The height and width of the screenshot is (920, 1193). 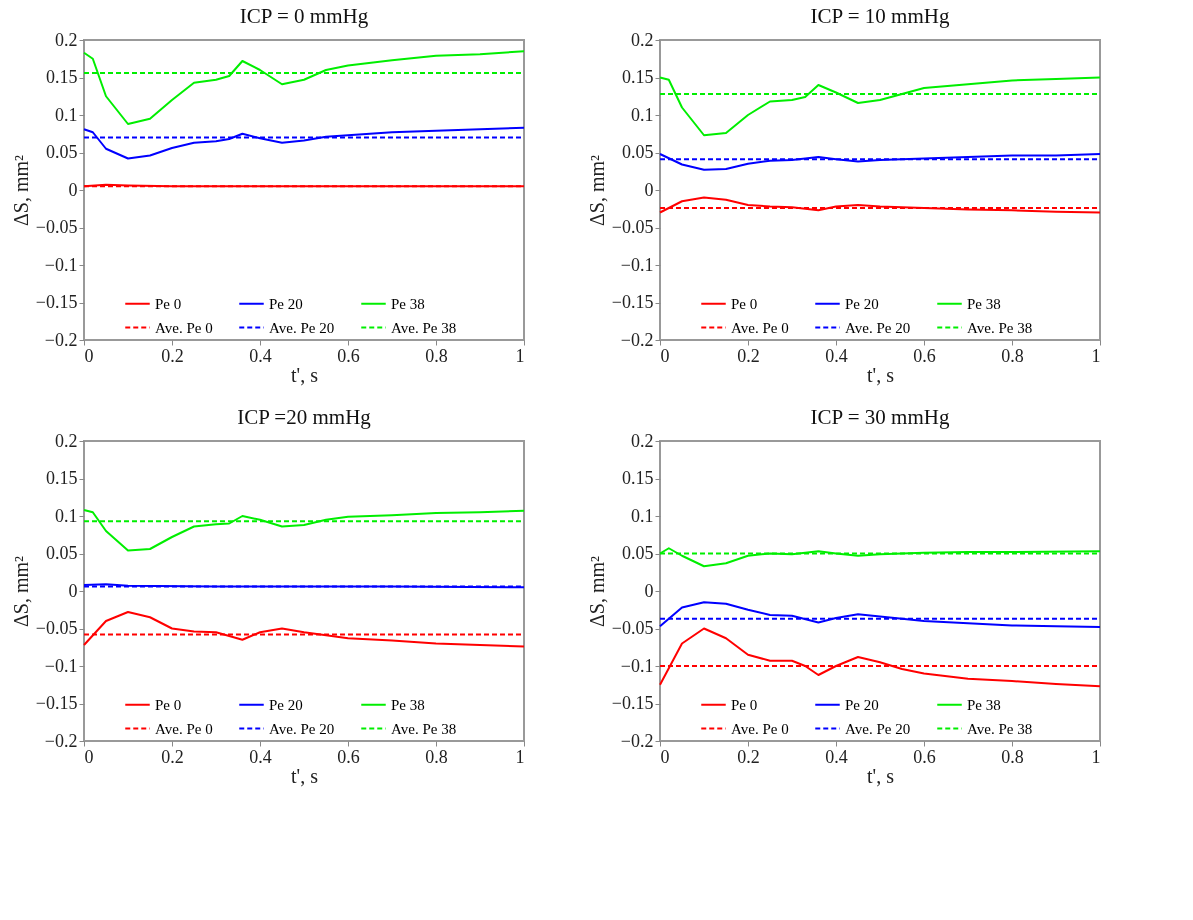 I want to click on chart-title: ICP = 30 mmHg, so click(x=880, y=417).